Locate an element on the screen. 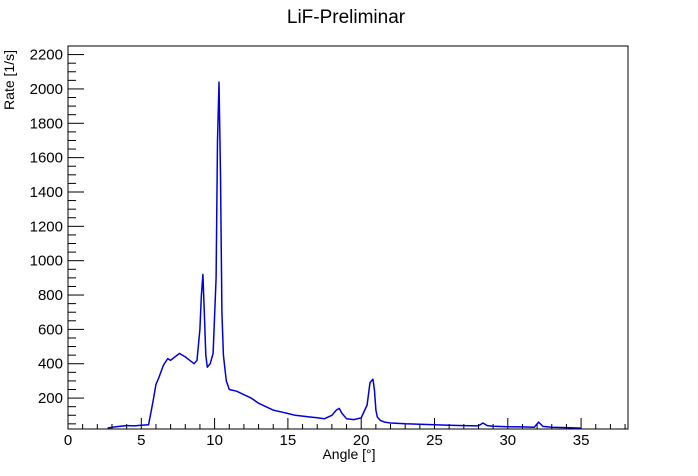 This screenshot has height=476, width=698. y-tick-label: 1000 is located at coordinates (46, 261).